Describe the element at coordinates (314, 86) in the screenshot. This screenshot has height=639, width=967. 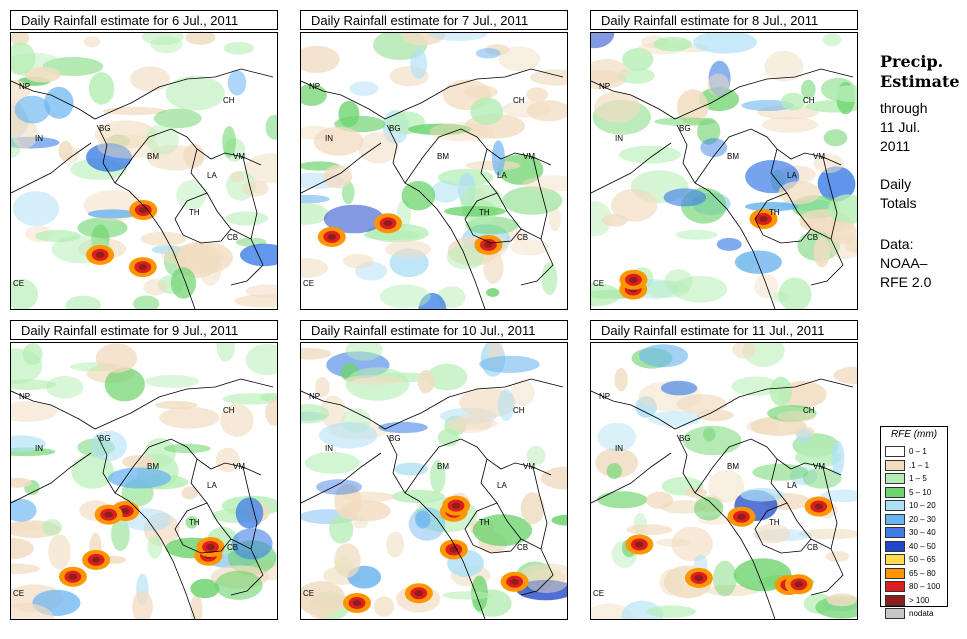
I see `country-label: NP` at that location.